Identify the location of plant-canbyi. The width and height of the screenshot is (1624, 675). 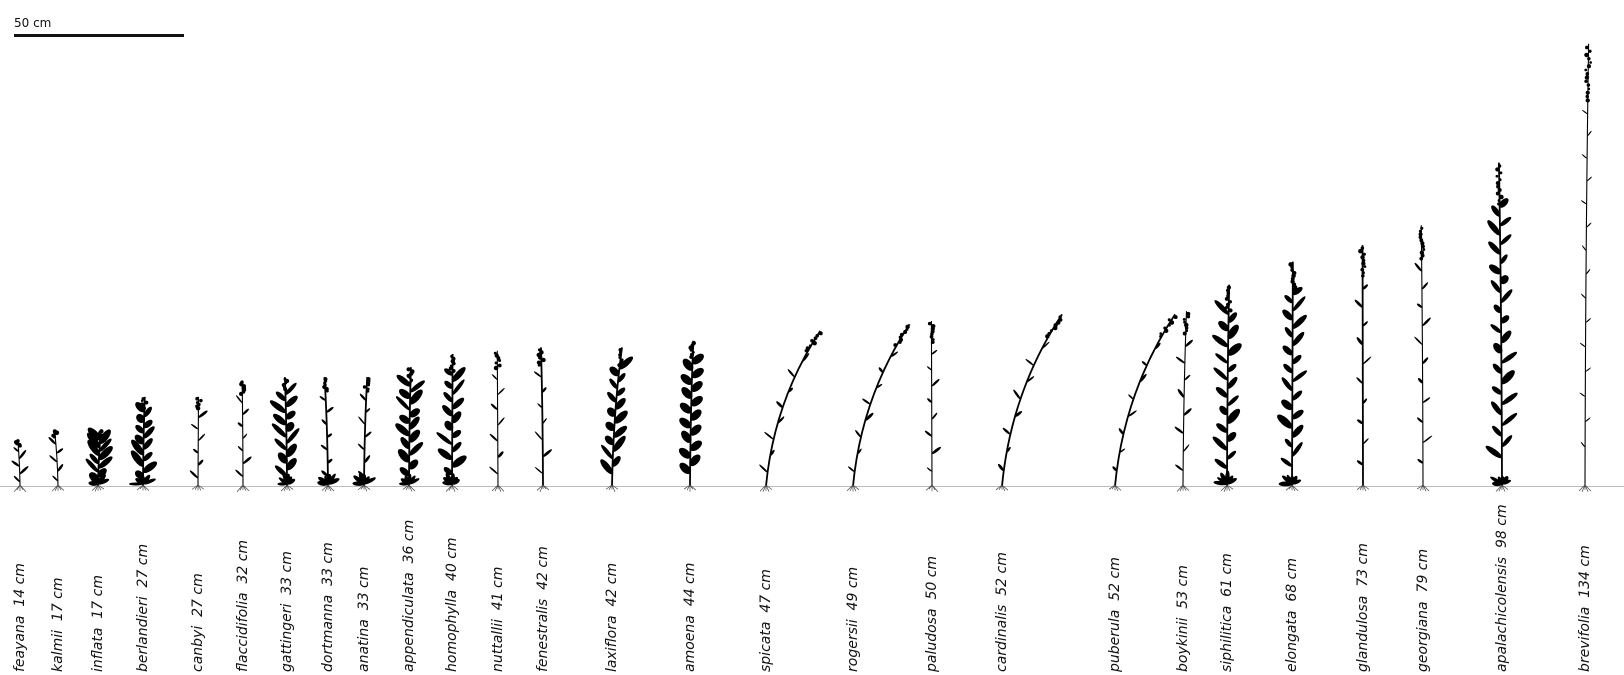
(198, 443).